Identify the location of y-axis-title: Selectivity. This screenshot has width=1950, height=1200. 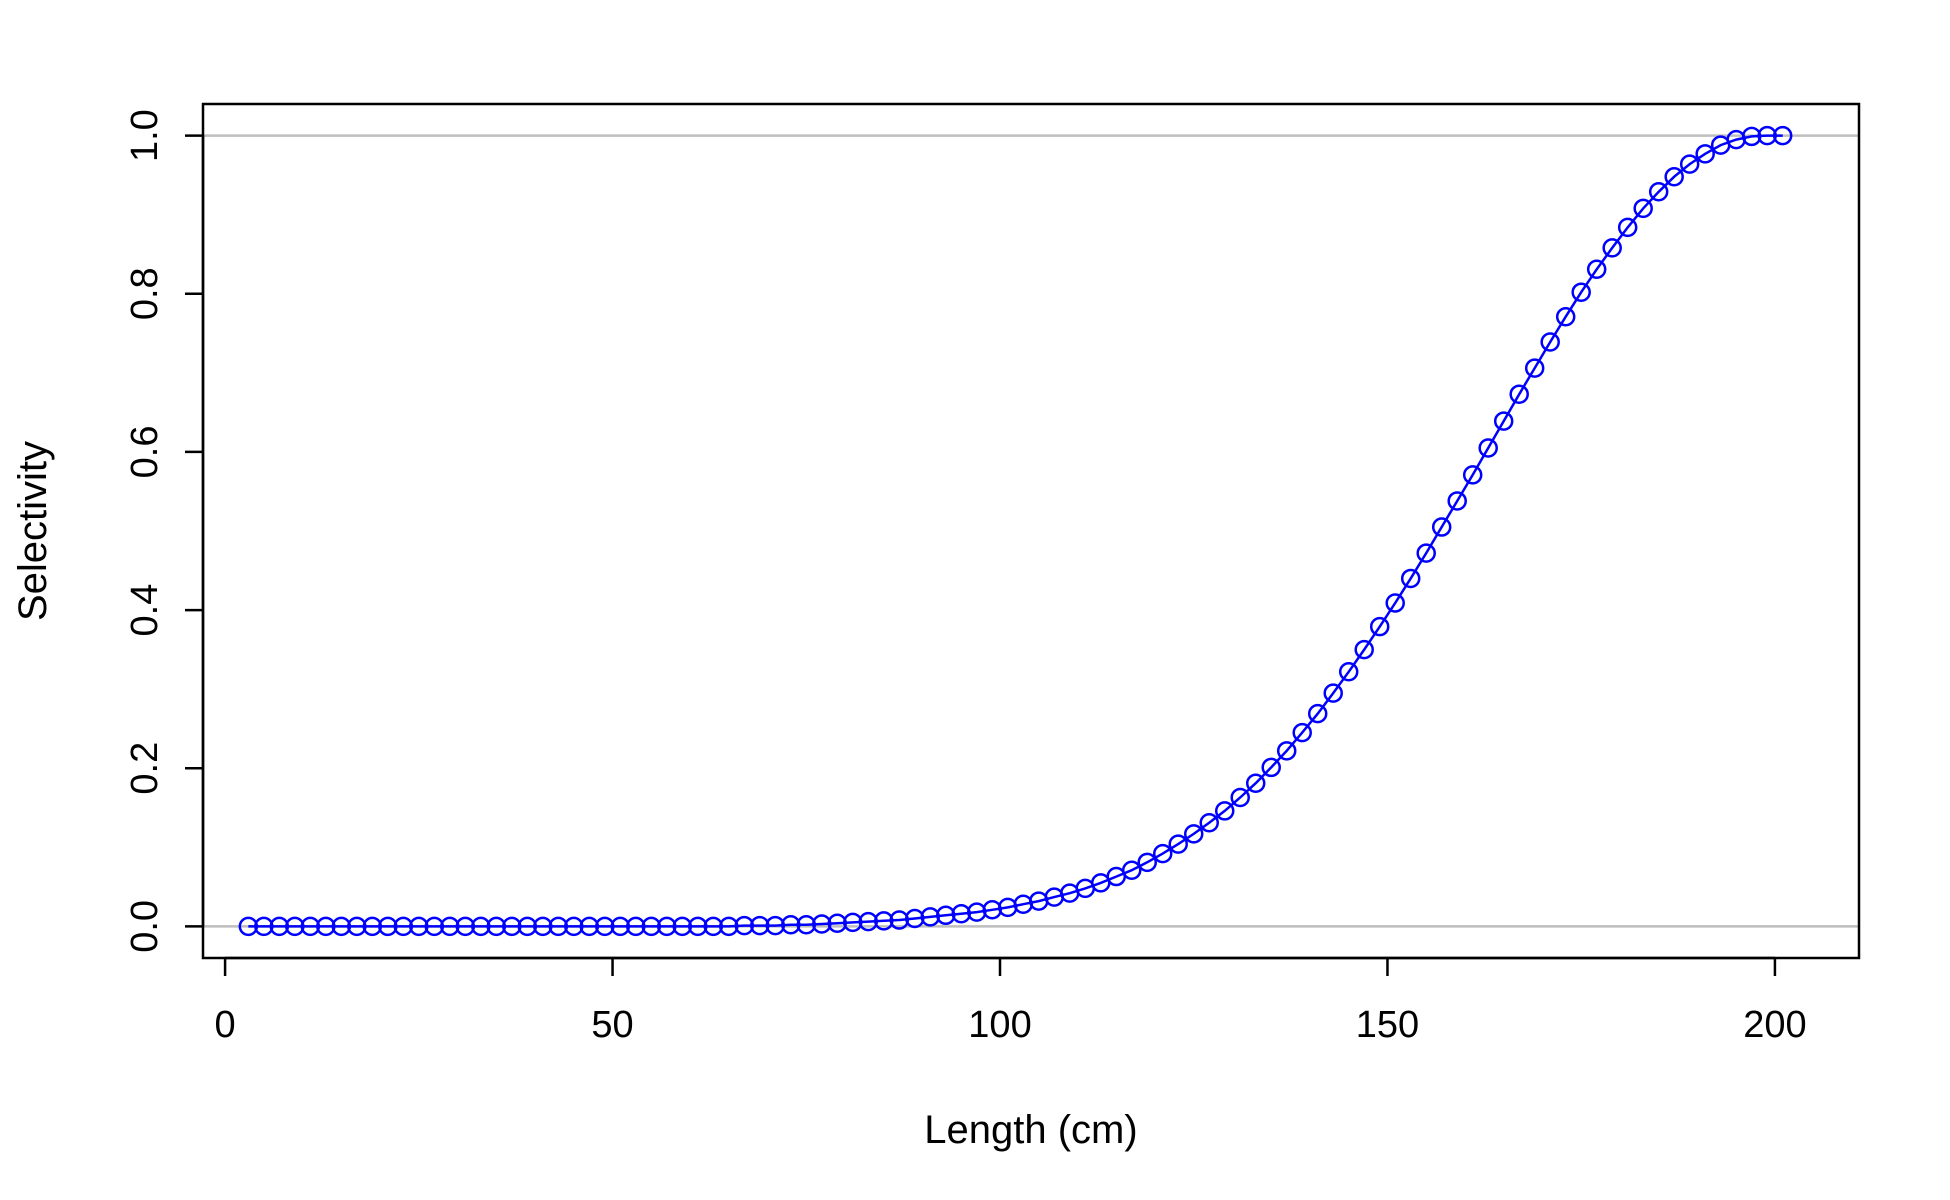
(33, 531).